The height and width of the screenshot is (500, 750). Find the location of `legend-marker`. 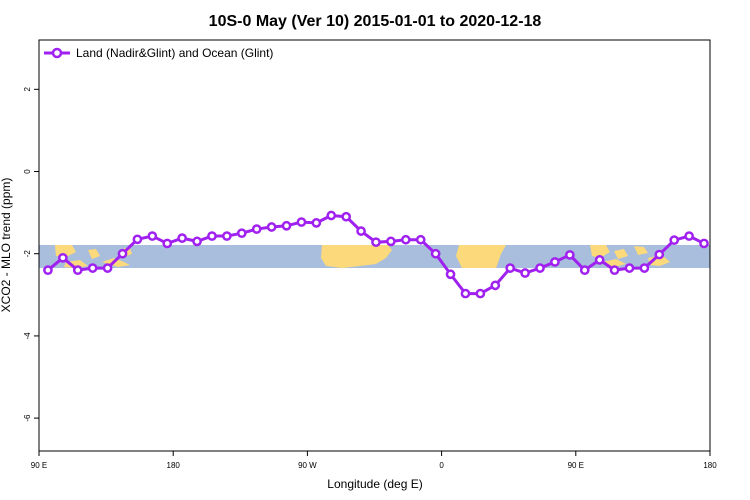

legend-marker is located at coordinates (57, 53).